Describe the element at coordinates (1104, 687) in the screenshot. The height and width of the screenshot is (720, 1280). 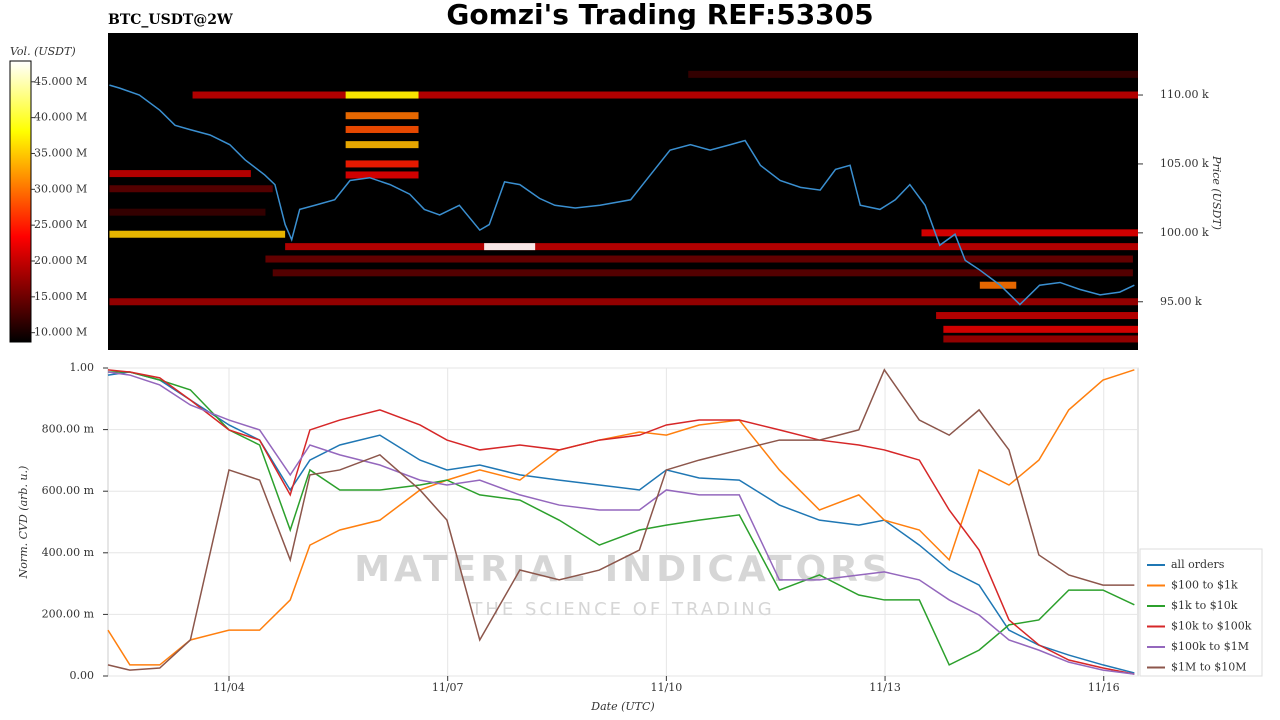
I see `x-tick-label: 11/16` at that location.